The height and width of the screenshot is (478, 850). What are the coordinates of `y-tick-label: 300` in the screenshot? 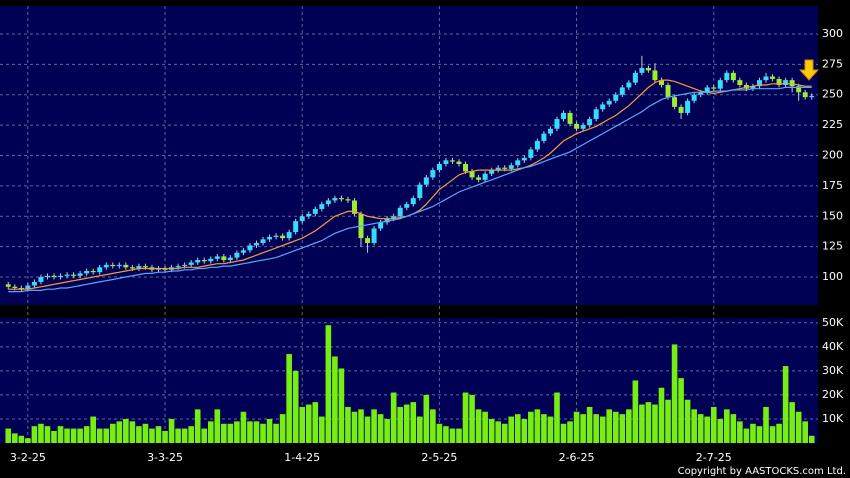 It's located at (832, 33).